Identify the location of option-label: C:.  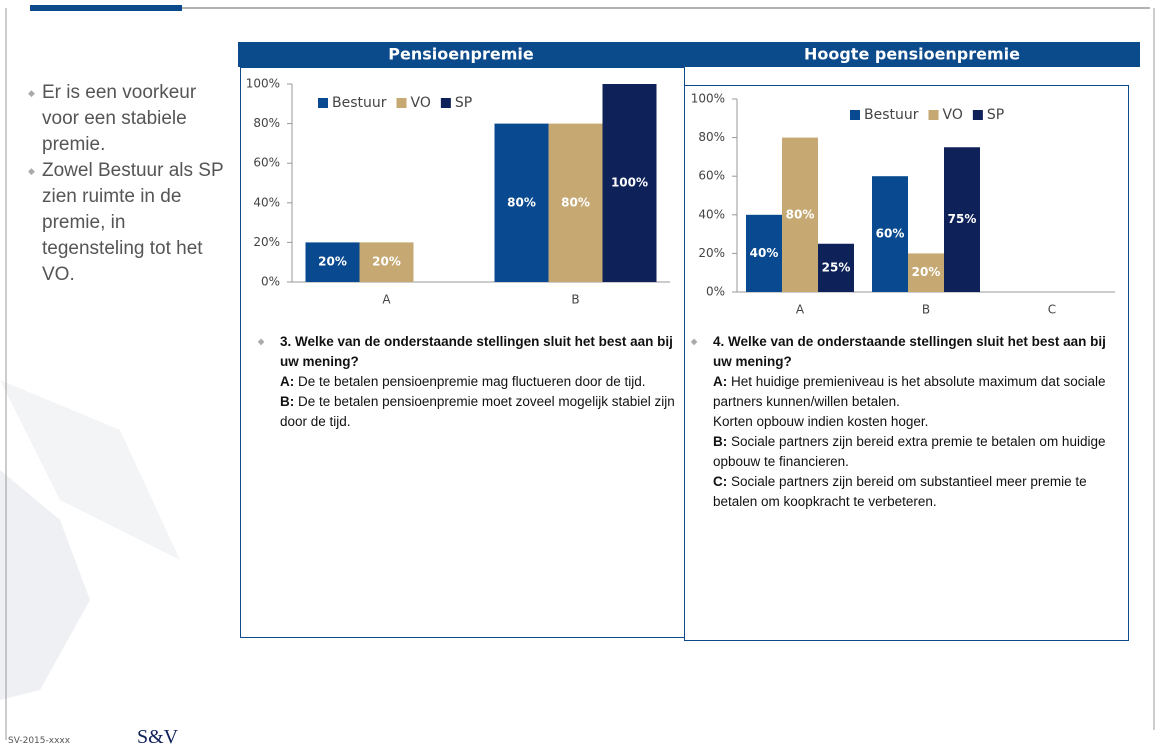
(720, 481).